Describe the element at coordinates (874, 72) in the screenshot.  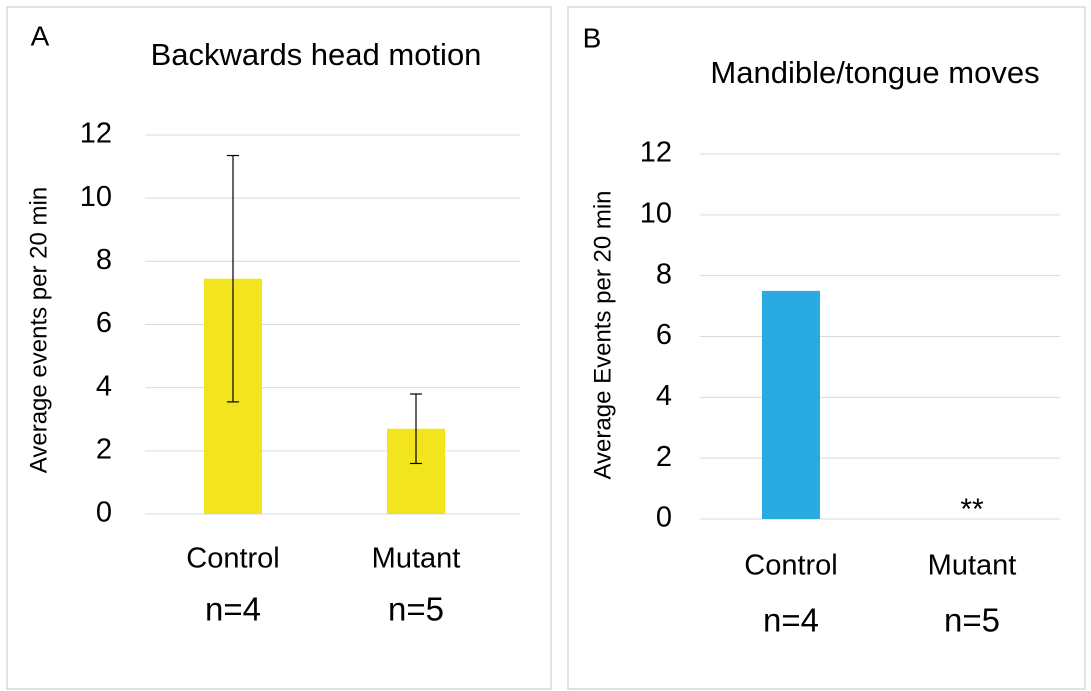
I see `chart-title: Mandible/tongue moves` at that location.